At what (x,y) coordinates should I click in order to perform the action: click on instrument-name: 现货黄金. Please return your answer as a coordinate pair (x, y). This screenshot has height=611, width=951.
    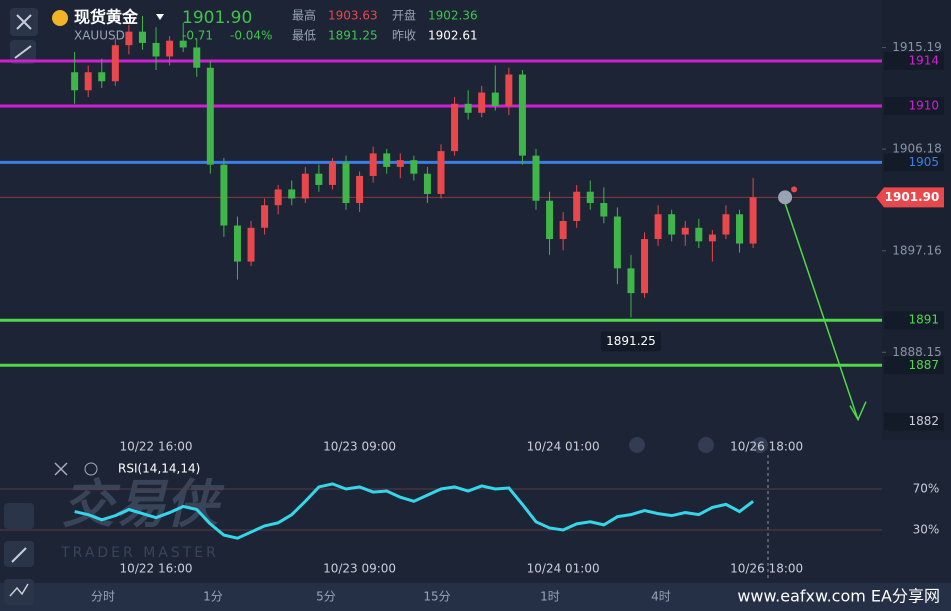
    Looking at the image, I should click on (106, 17).